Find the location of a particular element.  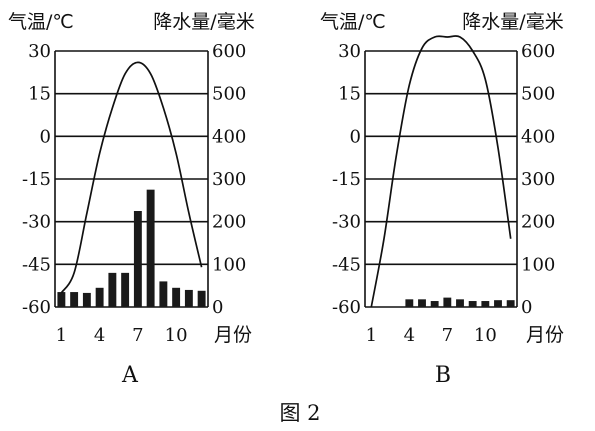

temperature-line is located at coordinates (131, 177).